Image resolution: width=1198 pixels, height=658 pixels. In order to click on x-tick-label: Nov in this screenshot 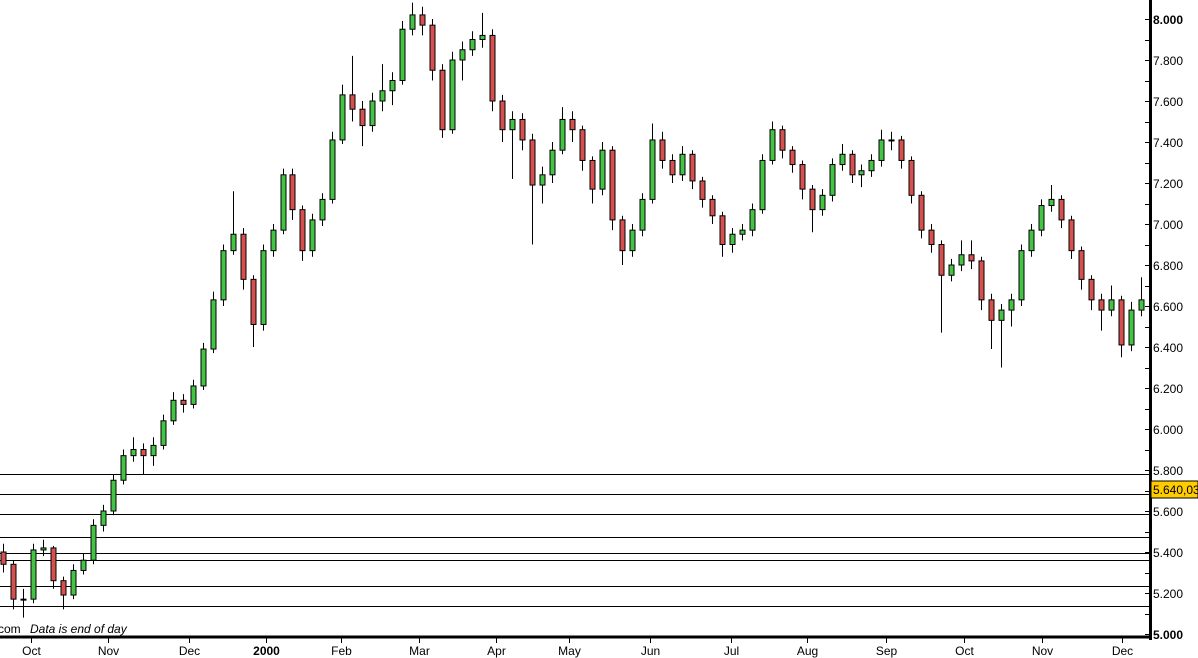, I will do `click(1042, 651)`.